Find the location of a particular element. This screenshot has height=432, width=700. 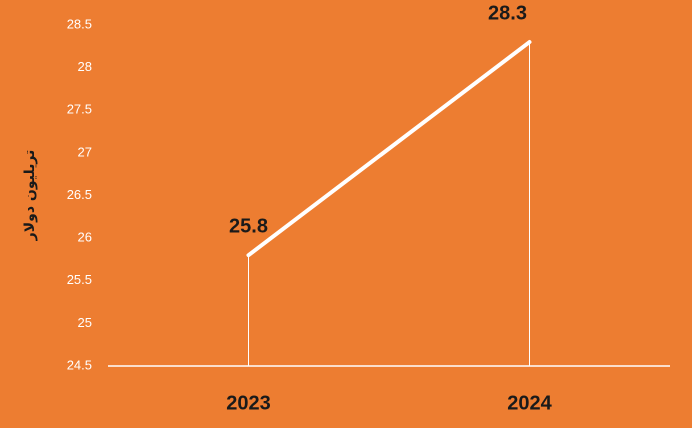

y-tick-label: 25 is located at coordinates (85, 322).